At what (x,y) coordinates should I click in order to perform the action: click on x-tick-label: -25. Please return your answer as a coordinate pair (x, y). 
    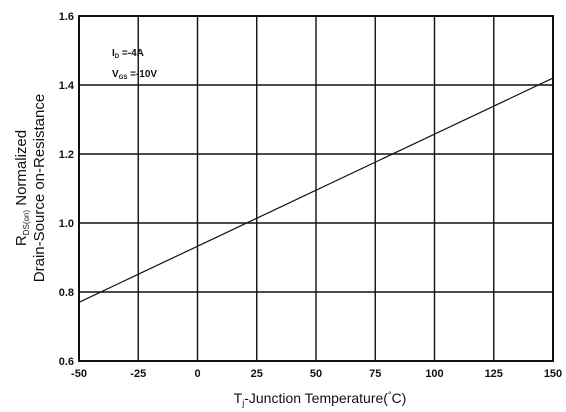
    Looking at the image, I should click on (138, 374).